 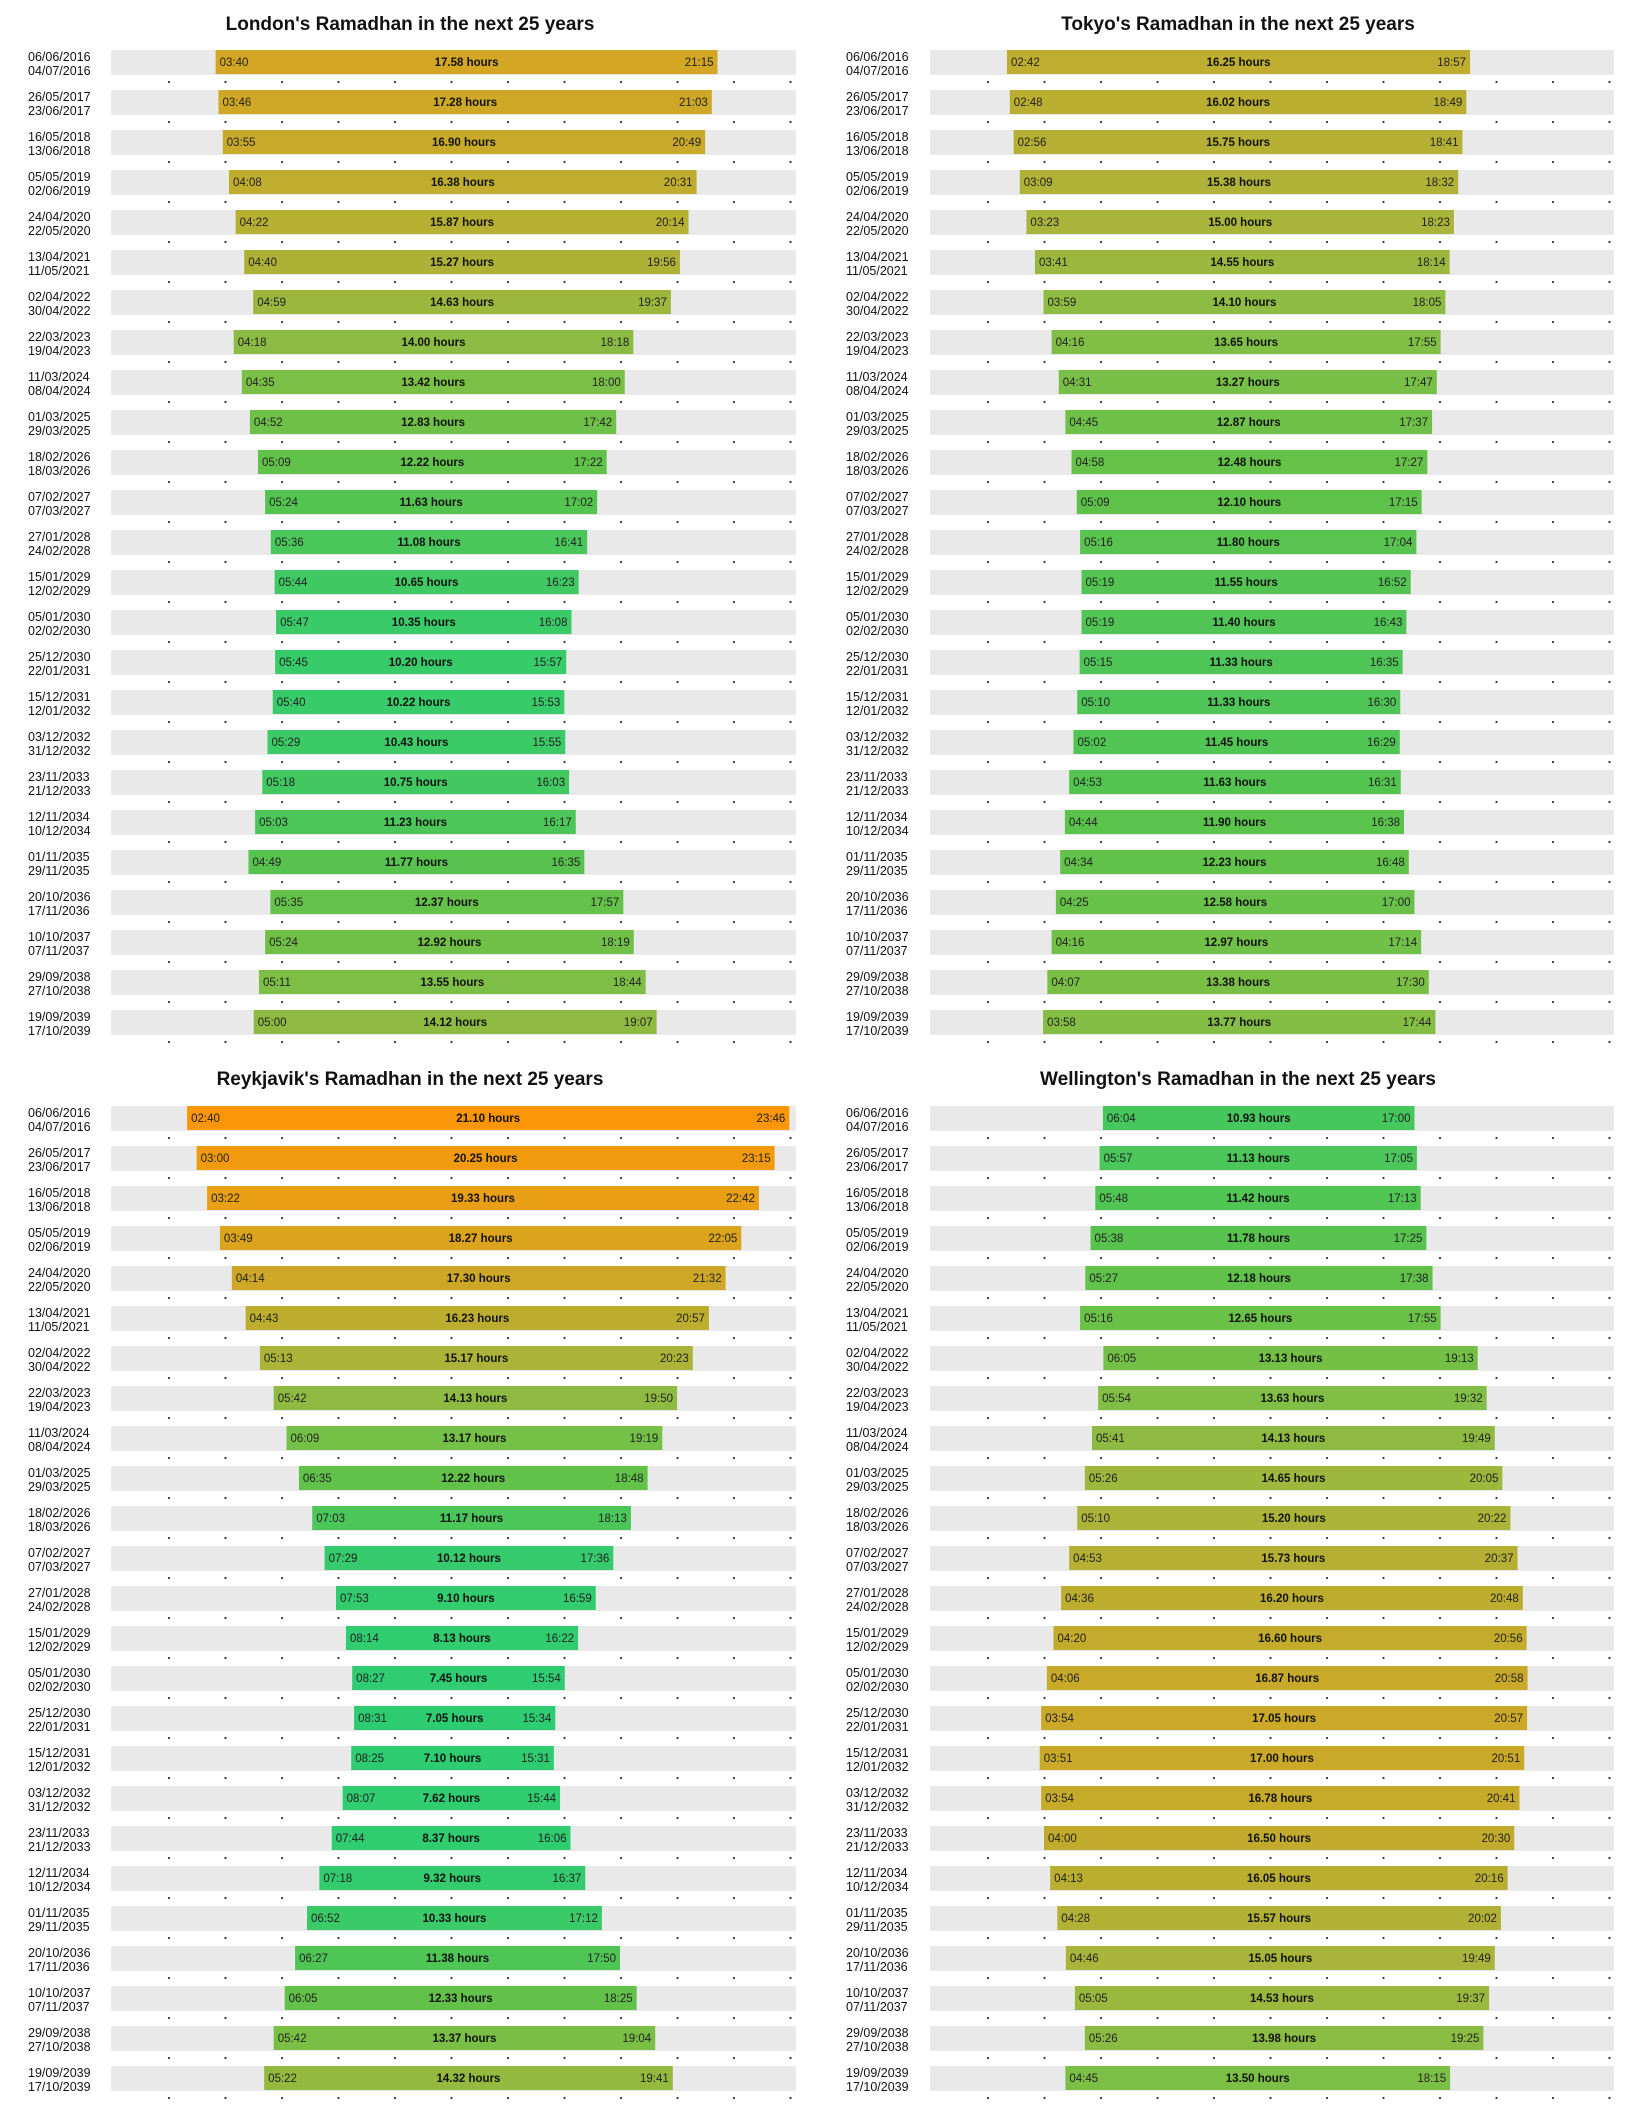 What do you see at coordinates (1059, 1719) in the screenshot?
I see `fajr-label: 03:54` at bounding box center [1059, 1719].